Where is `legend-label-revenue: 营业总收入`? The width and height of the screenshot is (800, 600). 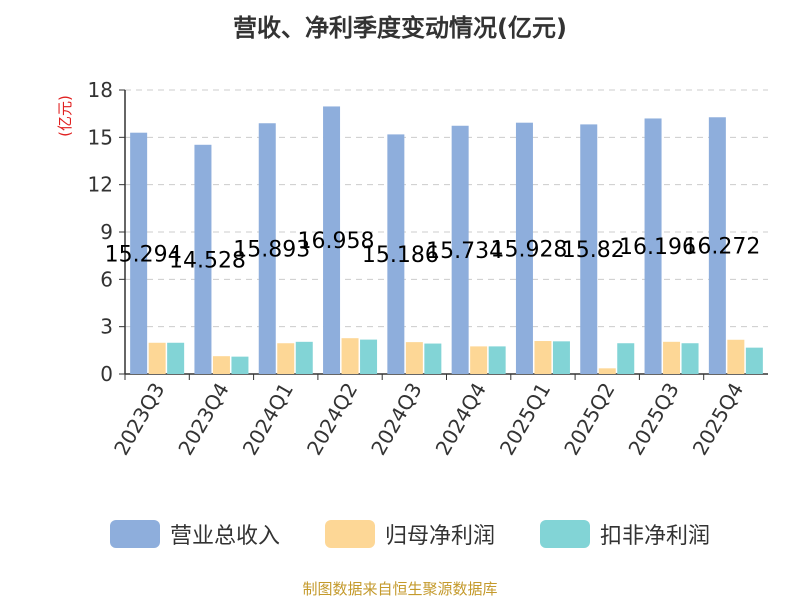
legend-label-revenue: 营业总收入 is located at coordinates (225, 536).